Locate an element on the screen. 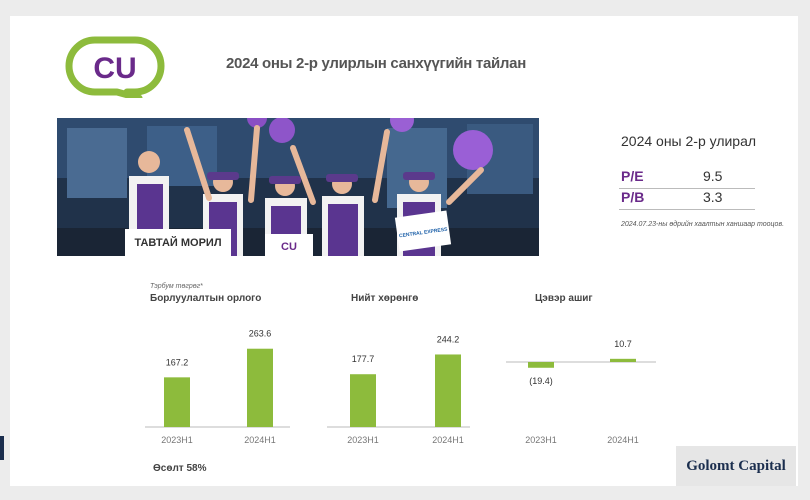 This screenshot has width=810, height=500. unit-label: Тэрбум төгрөг* is located at coordinates (176, 286).